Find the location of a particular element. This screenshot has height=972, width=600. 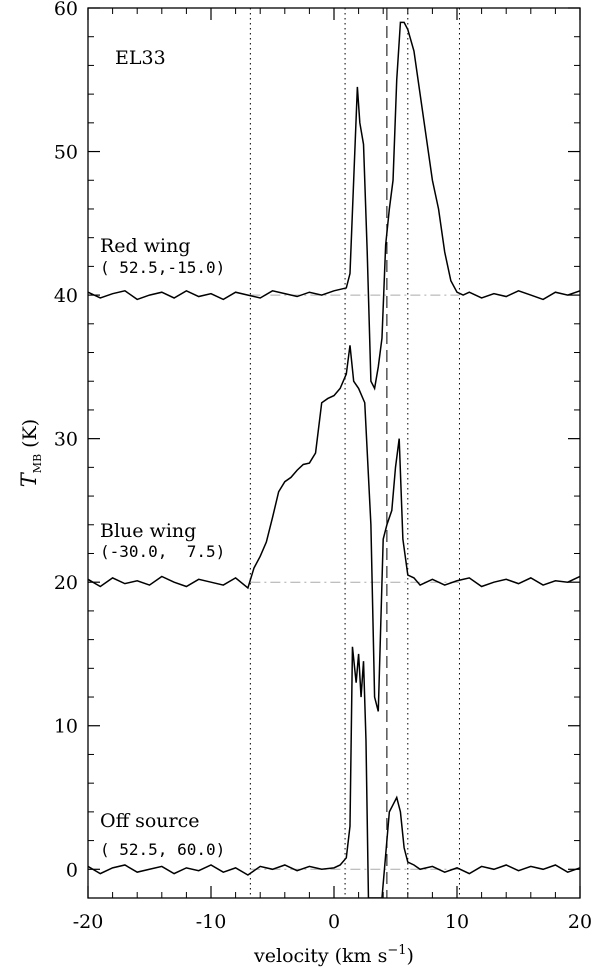

y-tick-label: 10 is located at coordinates (66, 727).